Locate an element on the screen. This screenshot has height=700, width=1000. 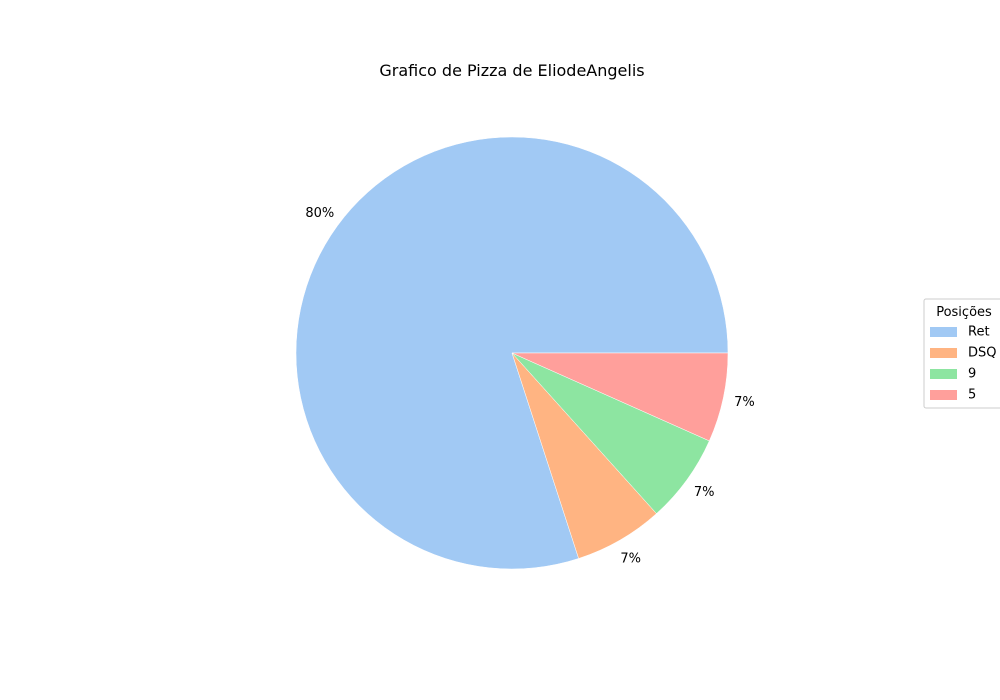
legend-swatch-dsq is located at coordinates (943, 353).